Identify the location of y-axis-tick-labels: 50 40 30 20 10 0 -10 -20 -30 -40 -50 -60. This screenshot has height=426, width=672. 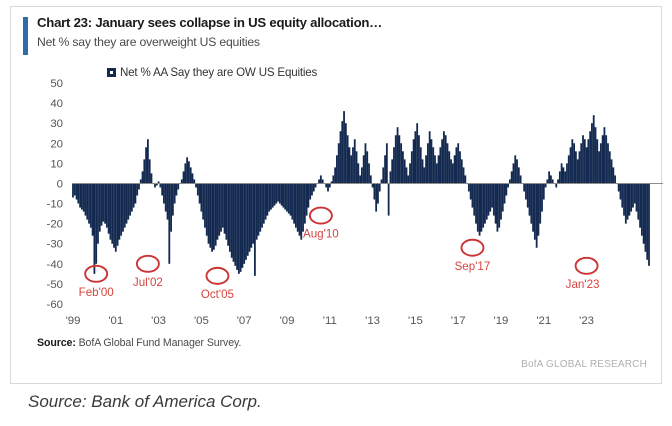
(55, 194).